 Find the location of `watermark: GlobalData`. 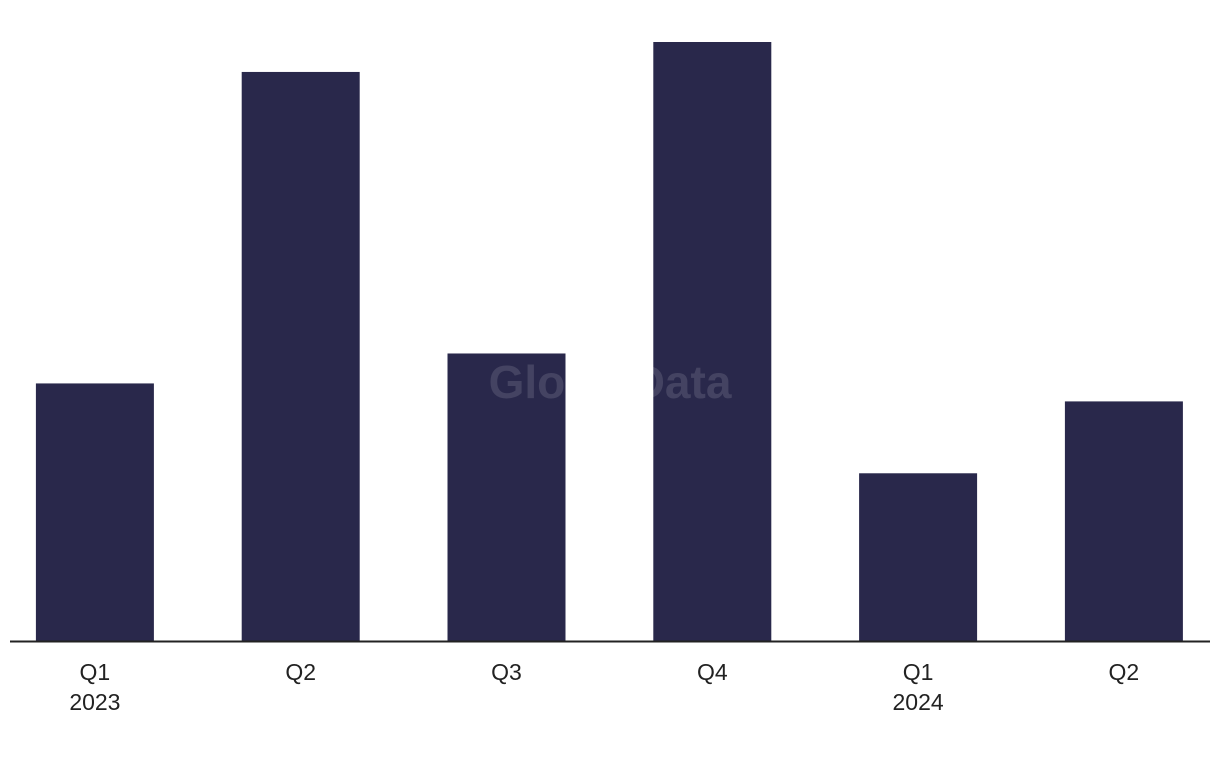

watermark: GlobalData is located at coordinates (610, 382).